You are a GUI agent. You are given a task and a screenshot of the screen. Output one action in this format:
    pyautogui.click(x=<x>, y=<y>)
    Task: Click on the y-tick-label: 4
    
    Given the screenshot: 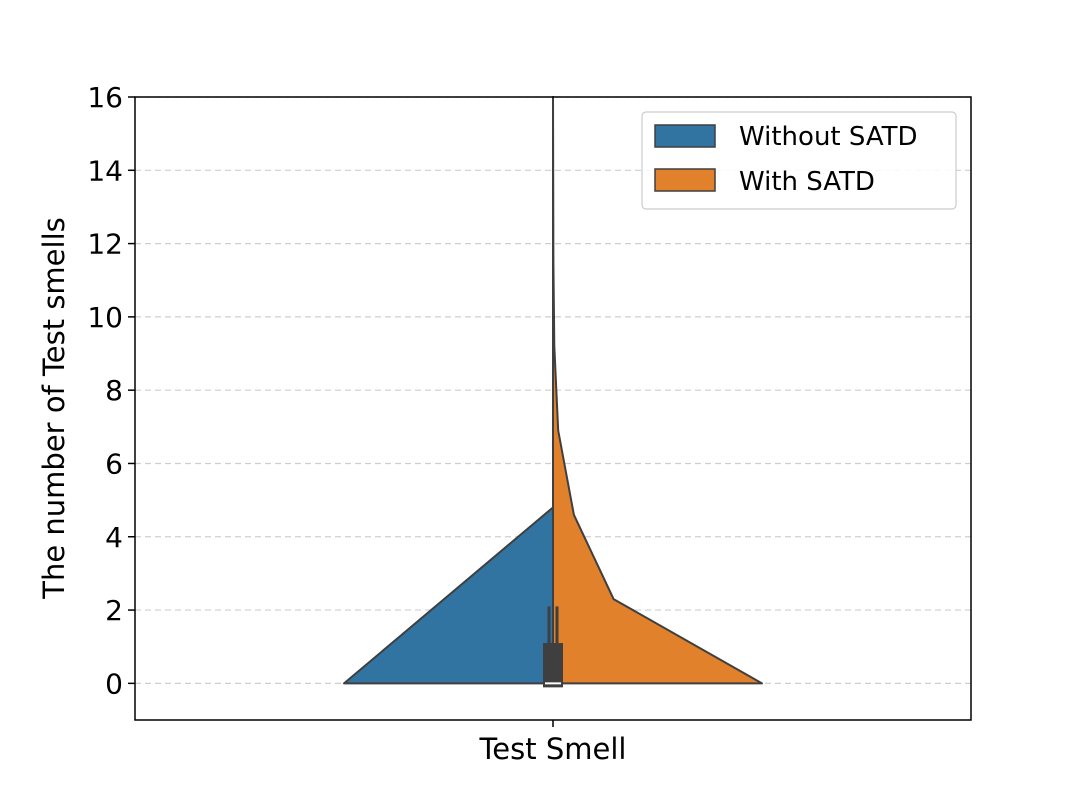 What is the action you would take?
    pyautogui.click(x=114, y=537)
    